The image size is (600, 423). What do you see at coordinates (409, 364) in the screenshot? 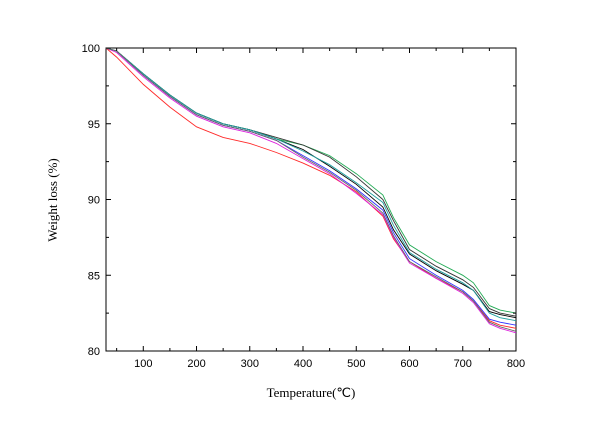
I see `x-tick-label: 600` at bounding box center [409, 364].